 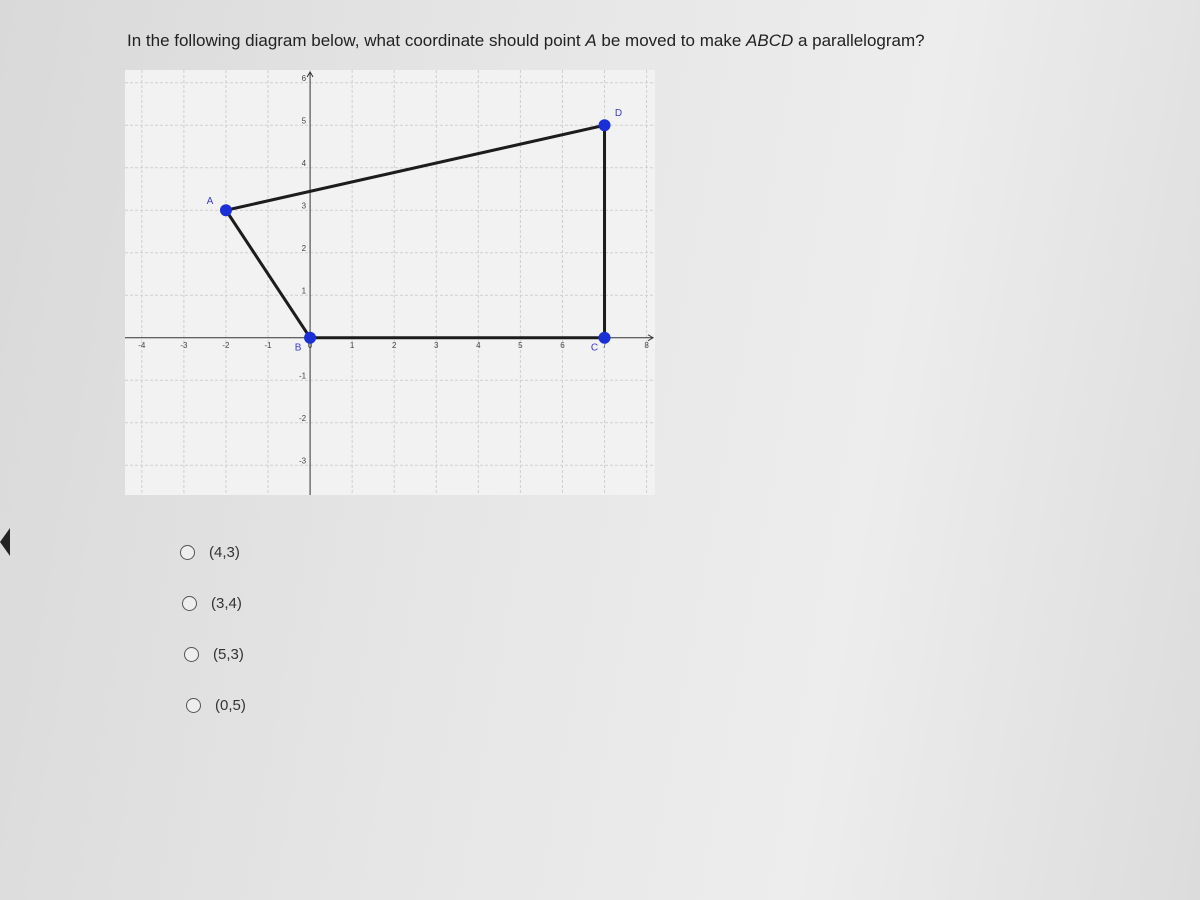 What do you see at coordinates (520, 345) in the screenshot?
I see `x-tick-label: 5` at bounding box center [520, 345].